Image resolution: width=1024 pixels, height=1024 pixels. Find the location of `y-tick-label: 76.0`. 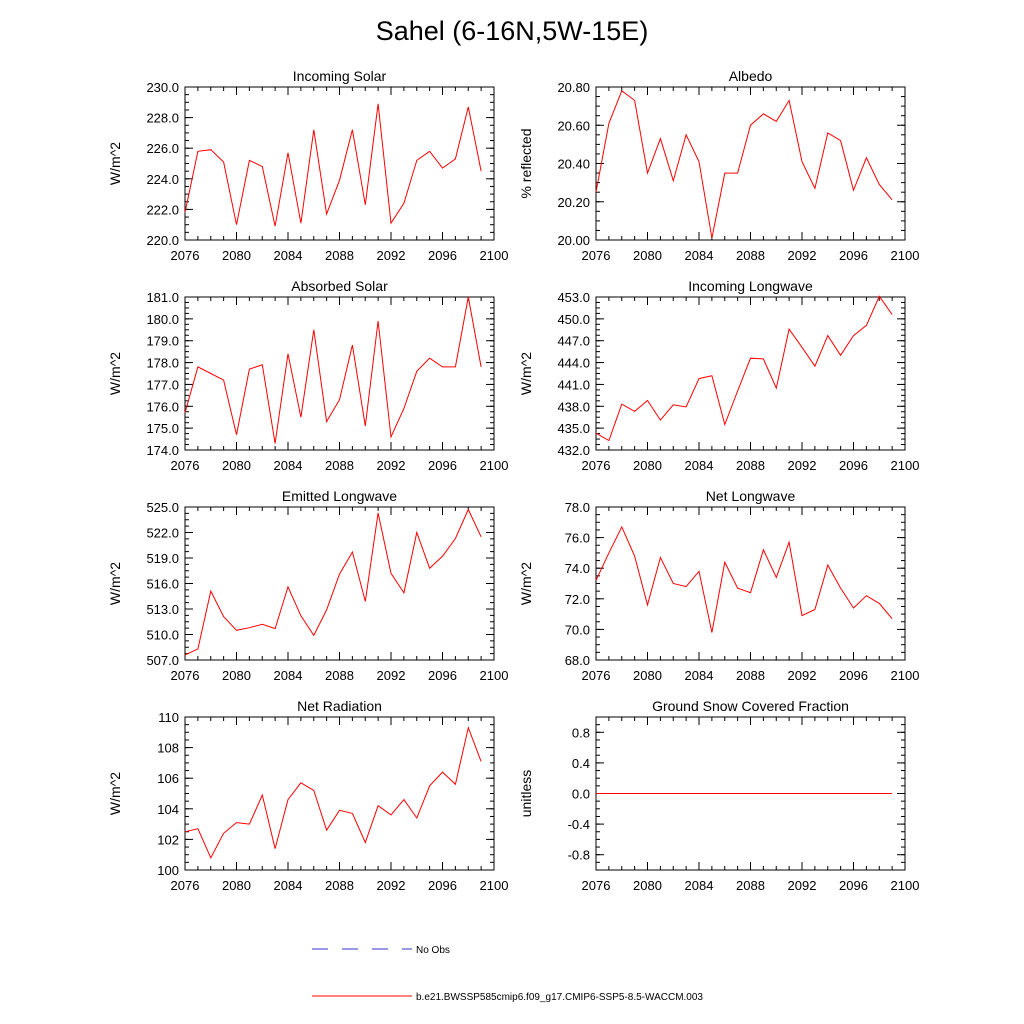

y-tick-label: 76.0 is located at coordinates (577, 538).